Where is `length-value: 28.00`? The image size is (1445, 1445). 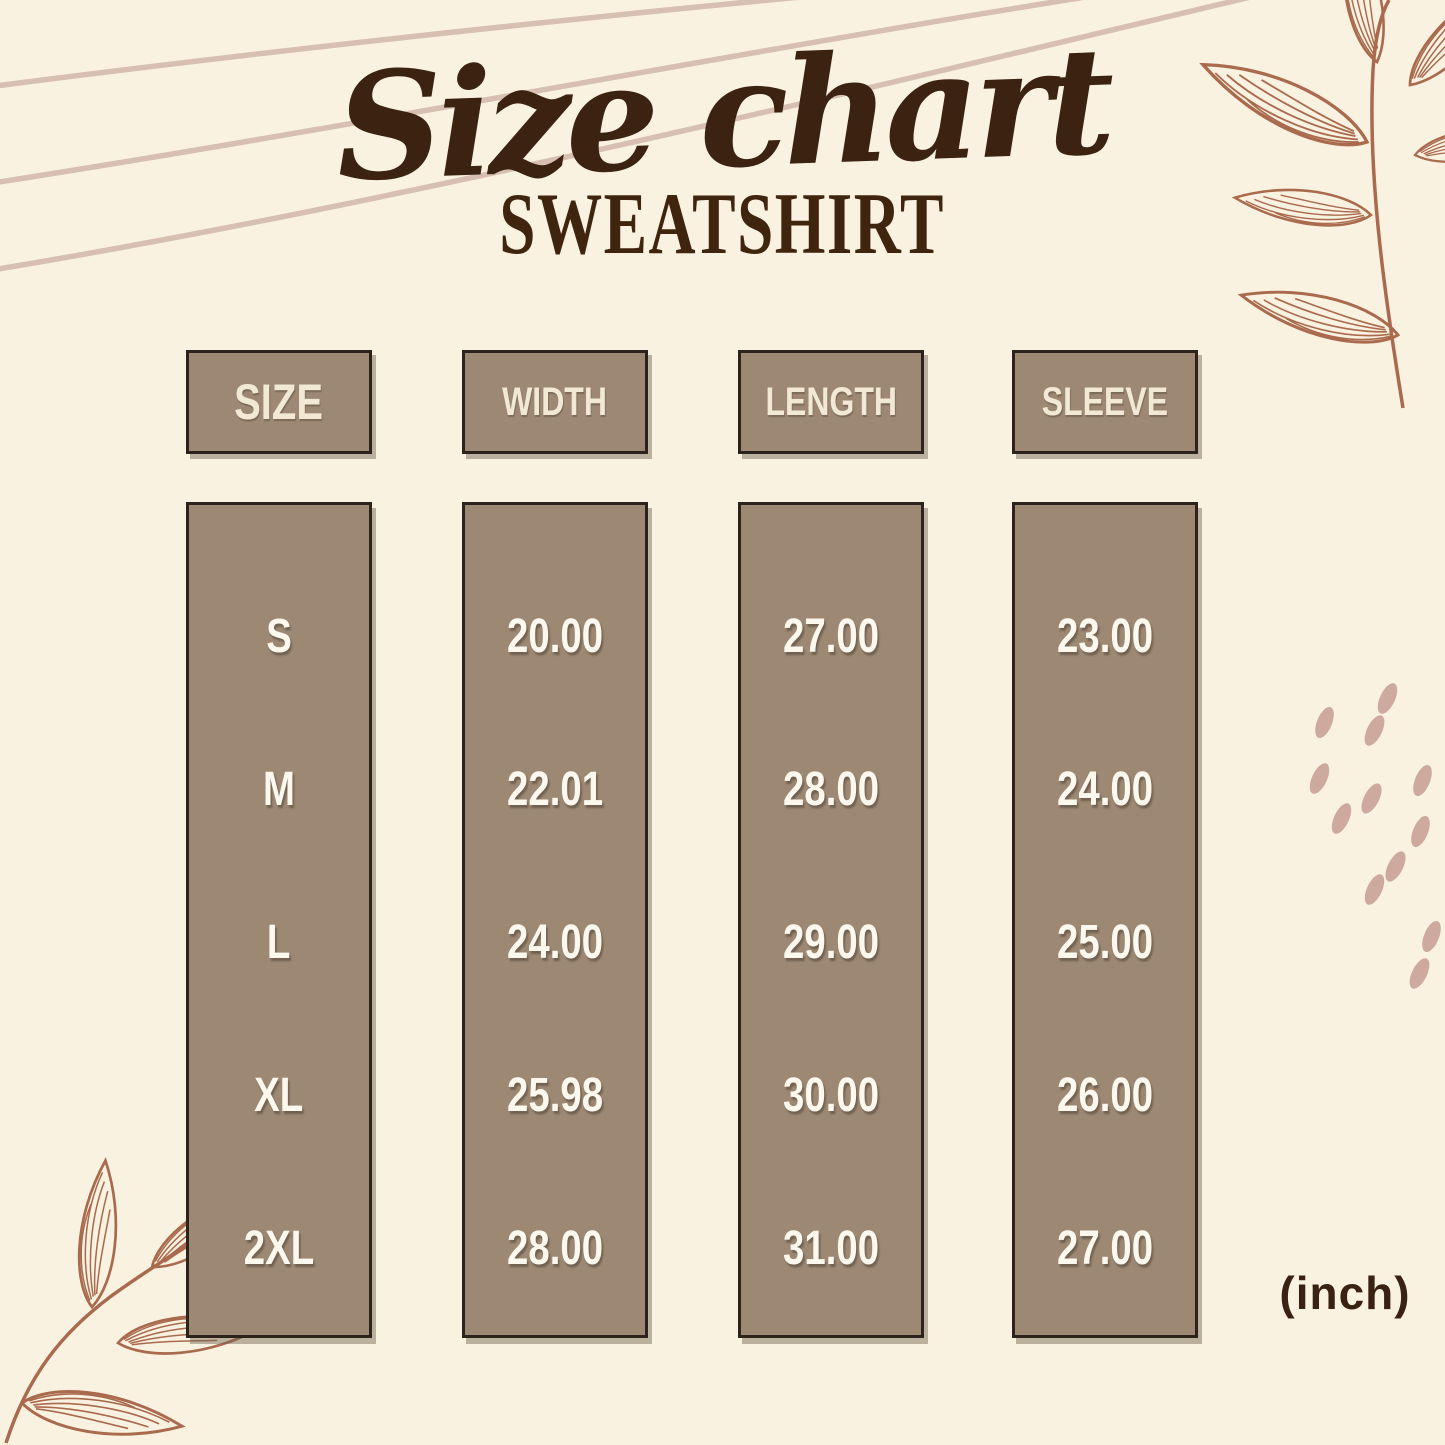
length-value: 28.00 is located at coordinates (831, 789).